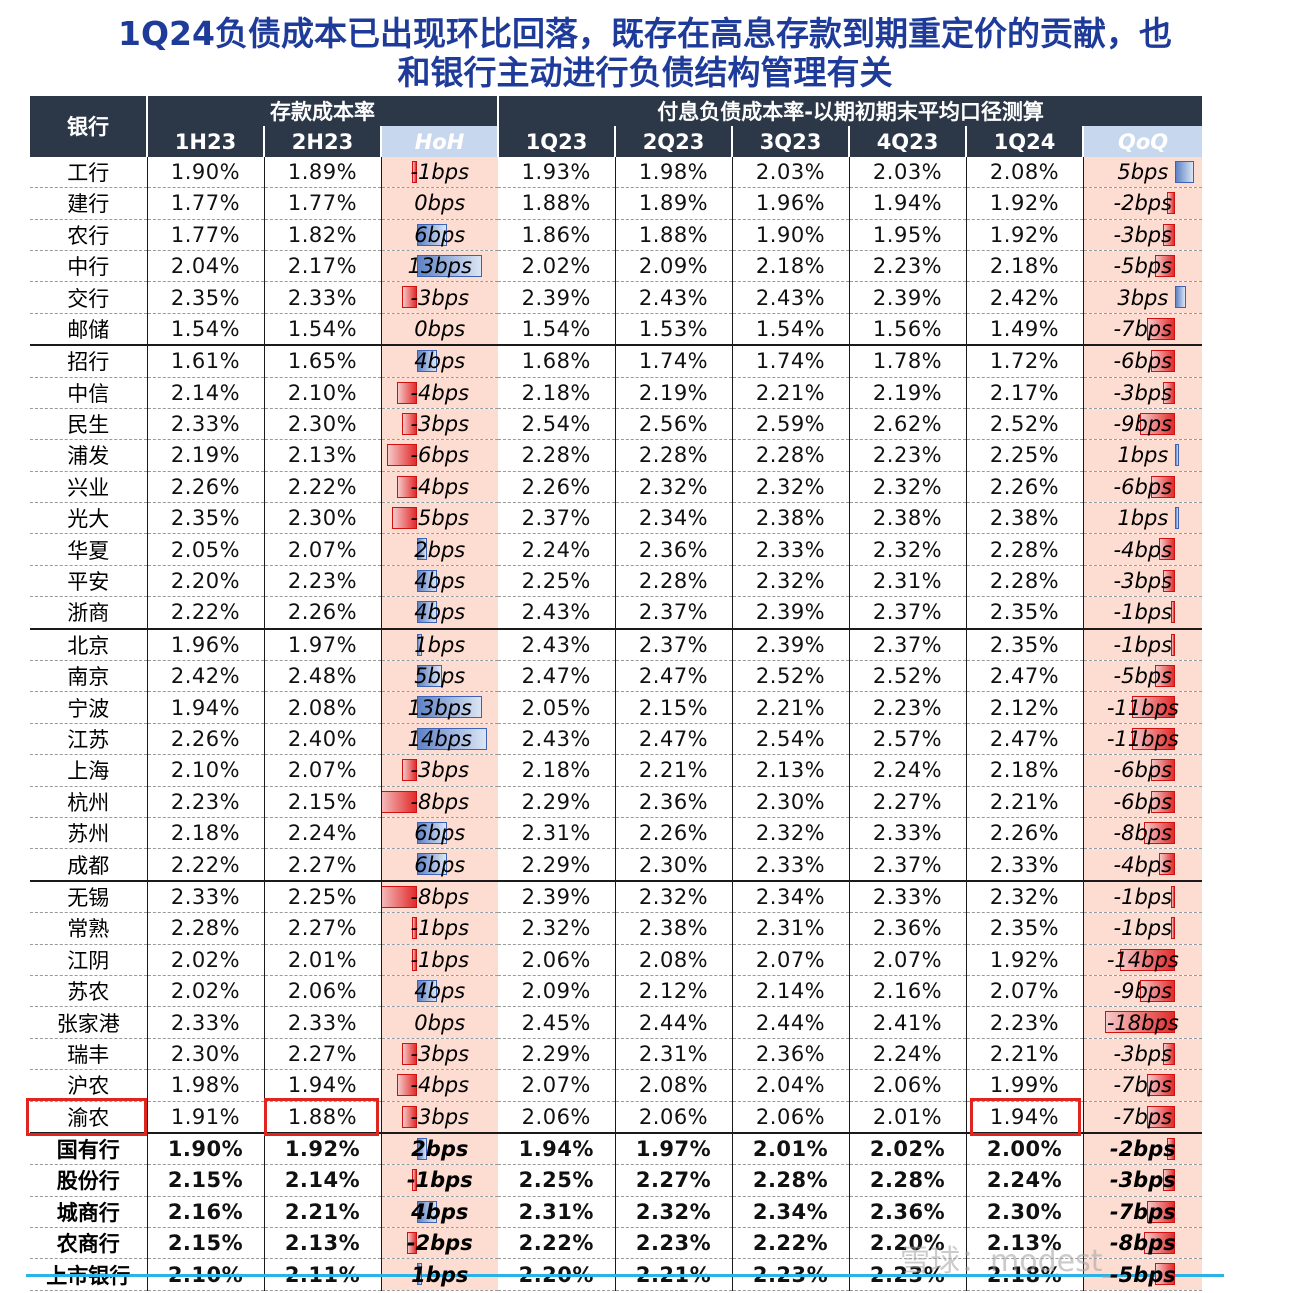  I want to click on hoh-cell: -2bps, so click(440, 1243).